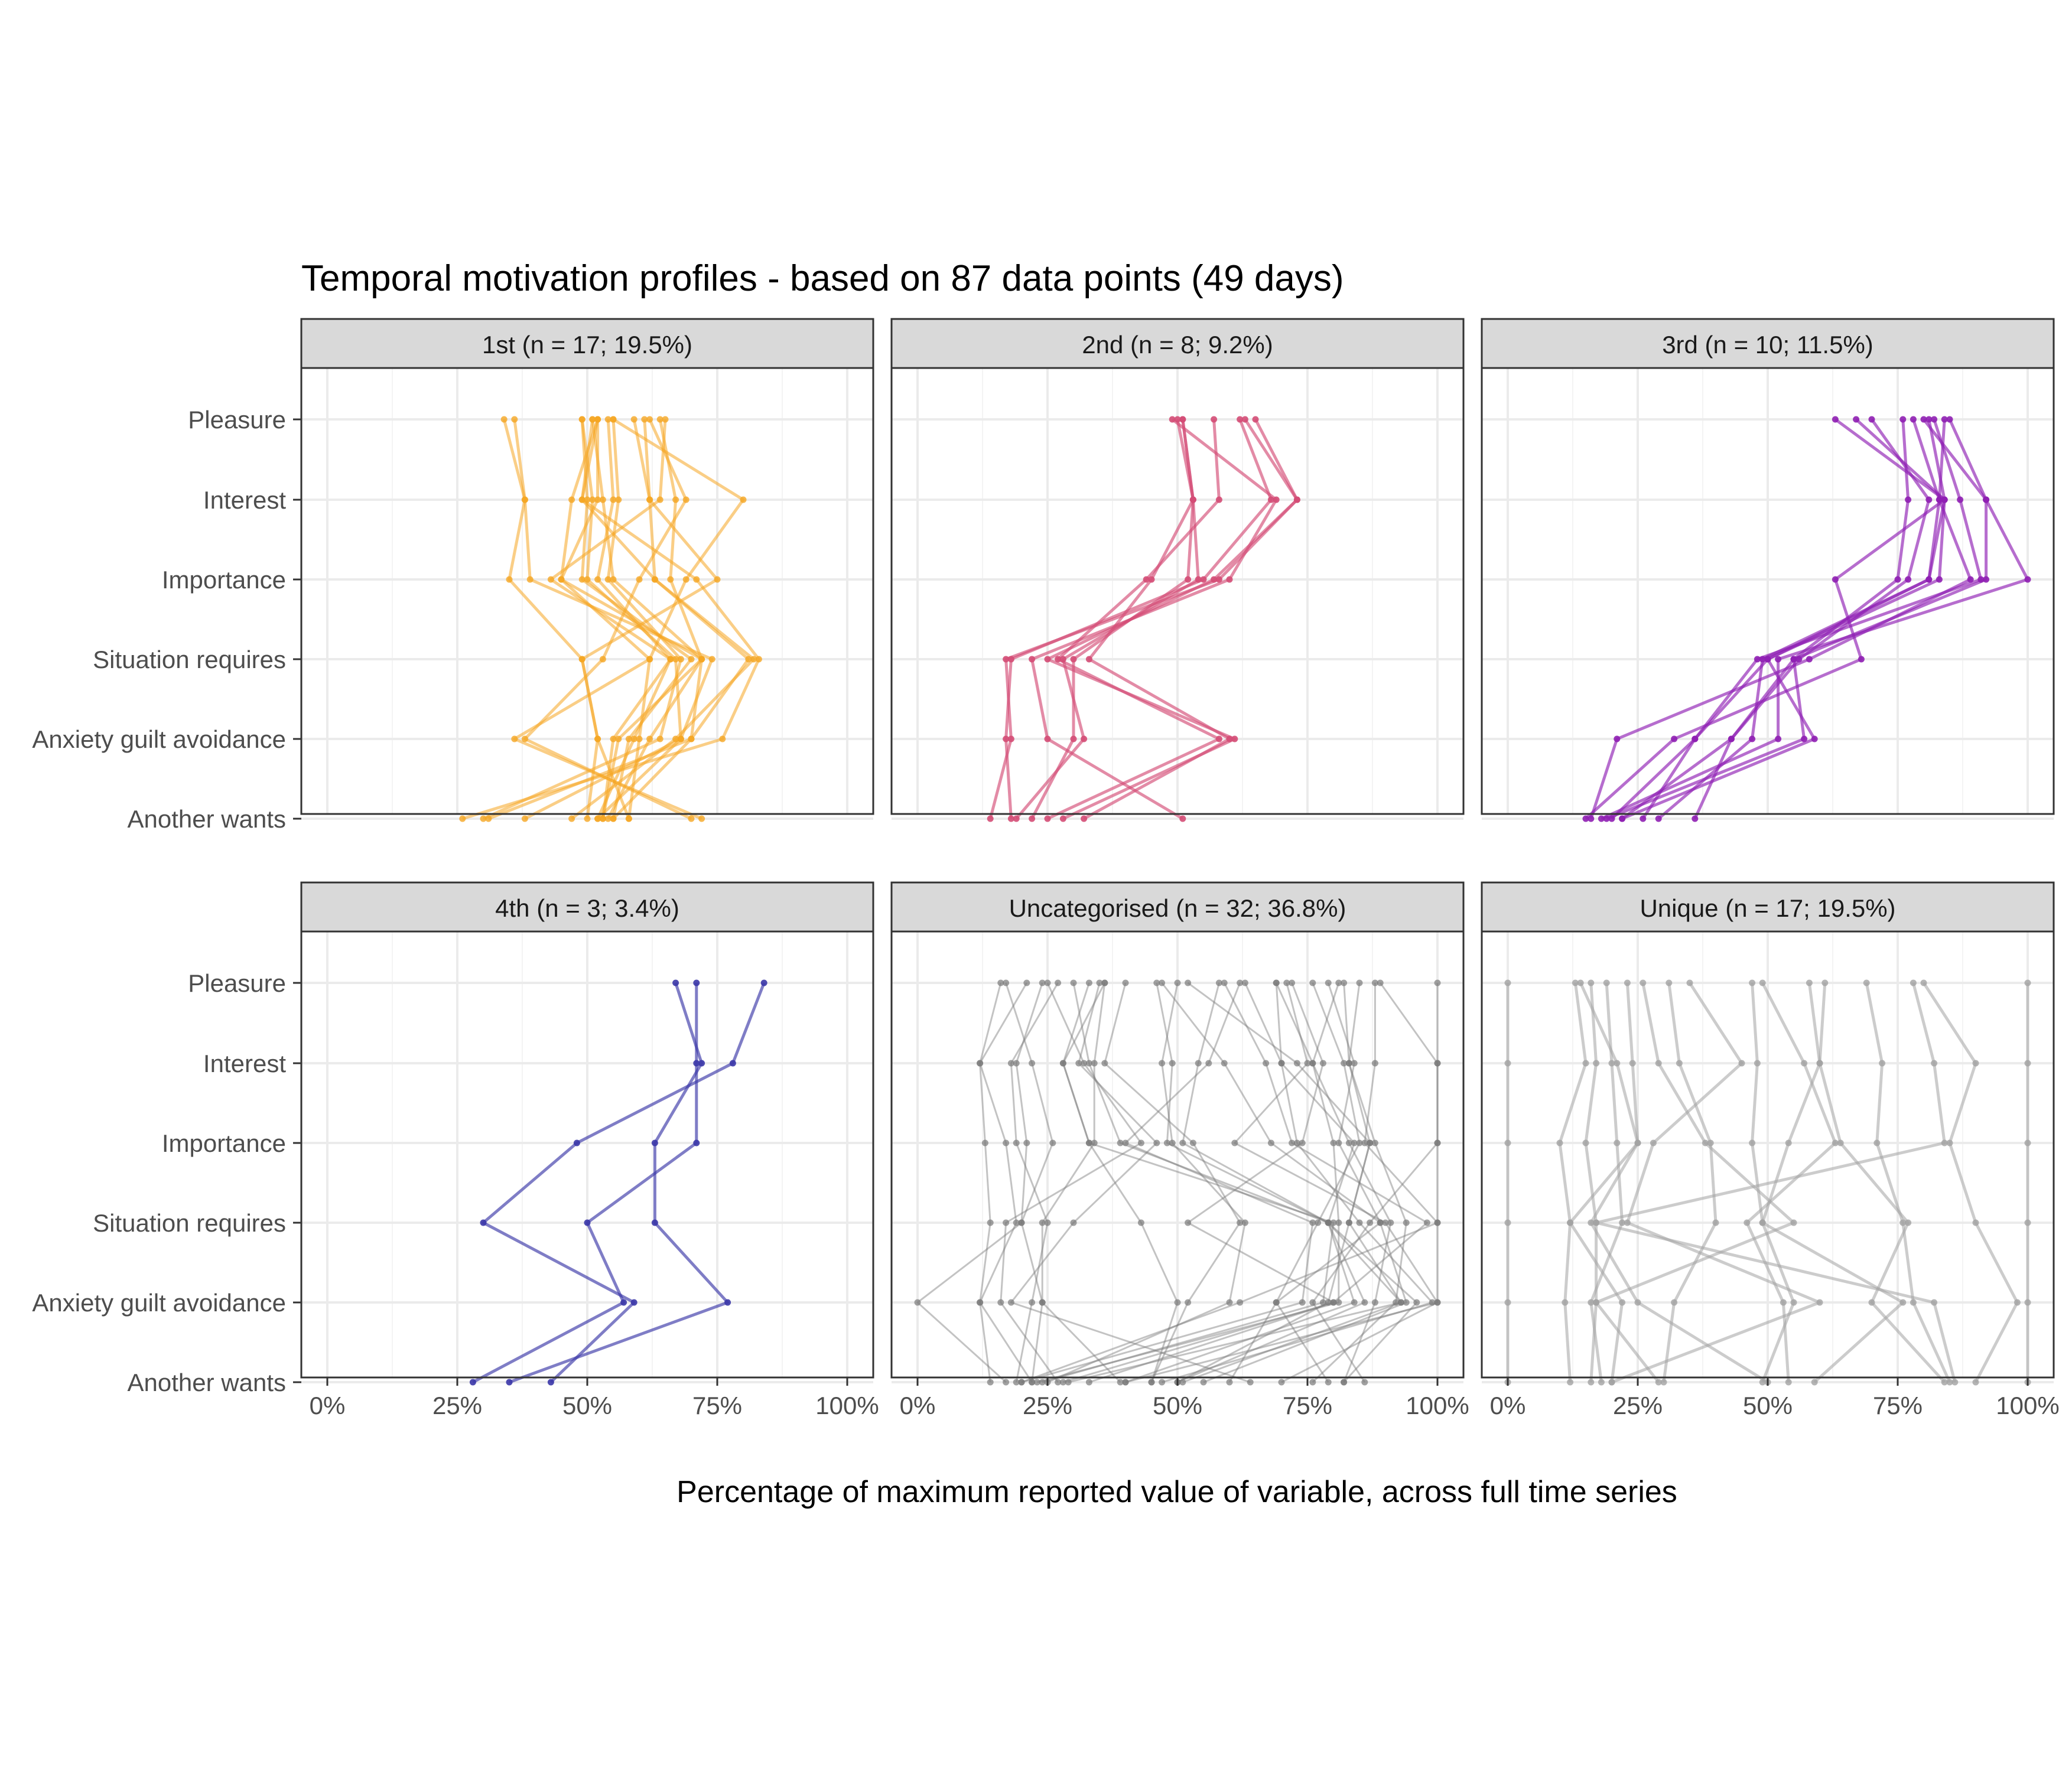  I want to click on panel-strip-label: Uncategorised (n = 32; 36.8%), so click(1177, 908).